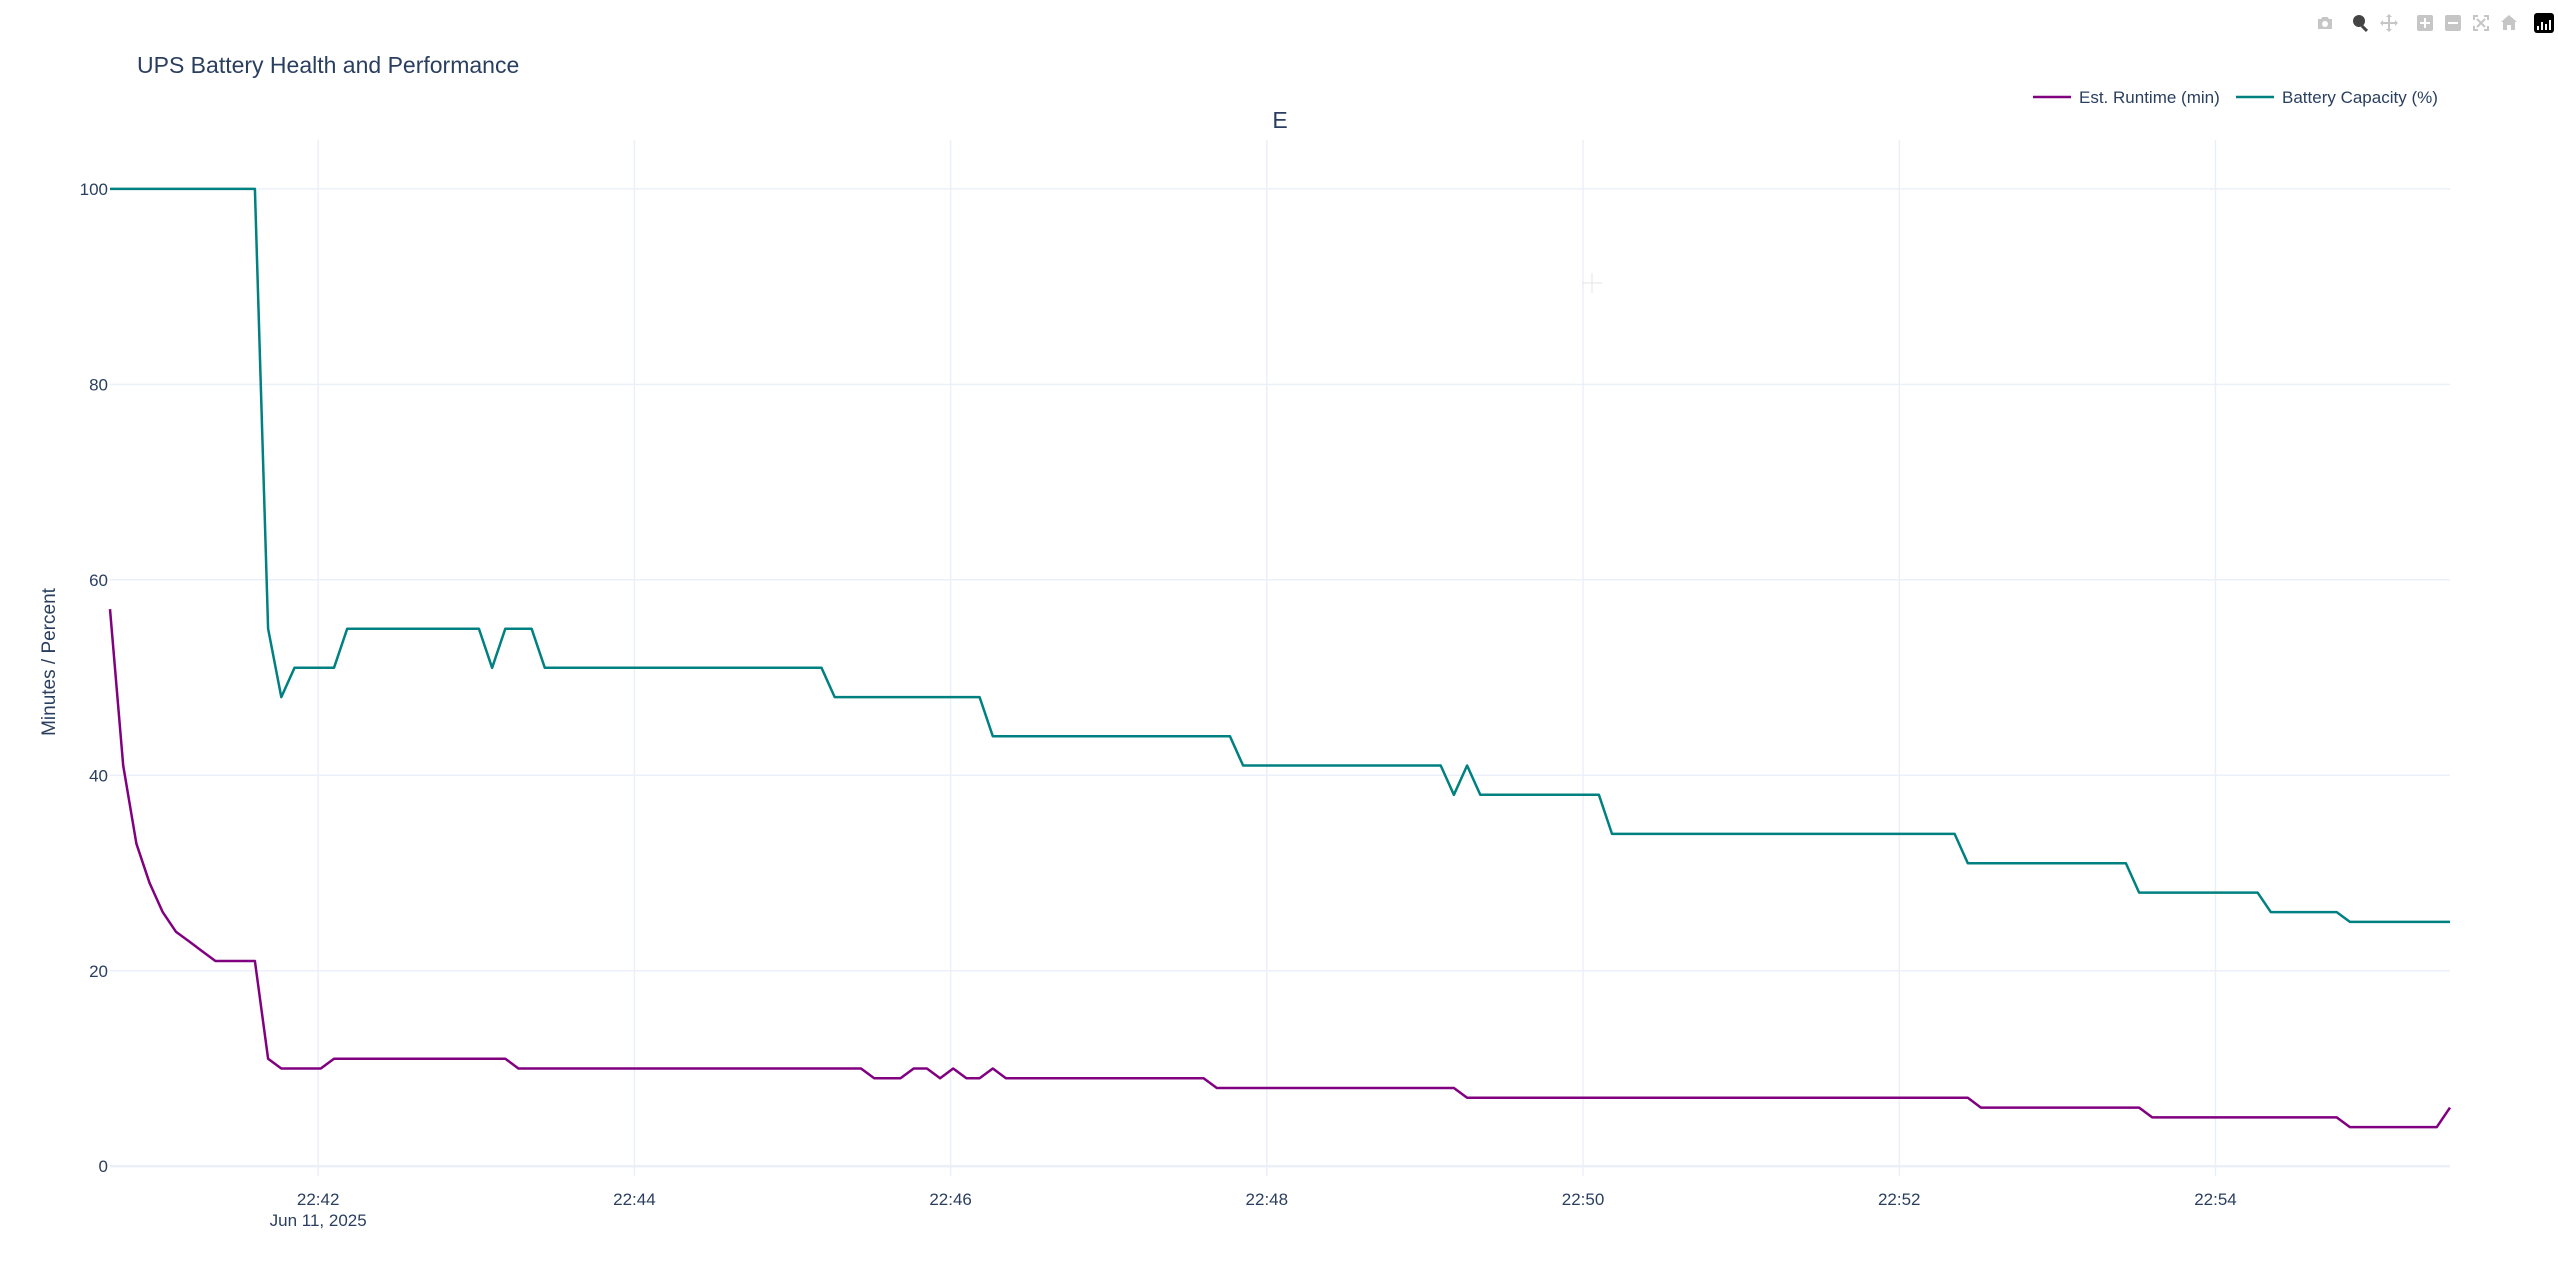 The height and width of the screenshot is (1267, 2558). What do you see at coordinates (2467, 23) in the screenshot?
I see `modebar-group-zoom` at bounding box center [2467, 23].